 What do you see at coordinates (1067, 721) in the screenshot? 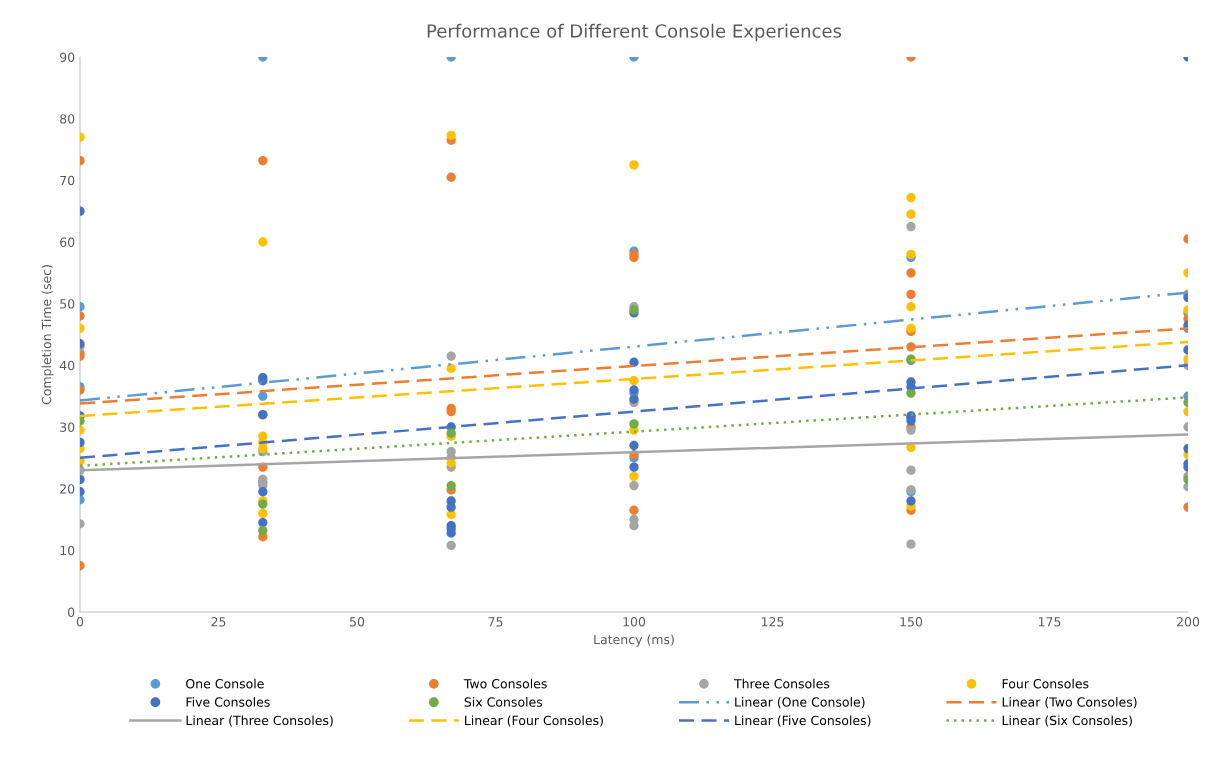
I see `legend-label: Linear (Six Consoles)` at bounding box center [1067, 721].